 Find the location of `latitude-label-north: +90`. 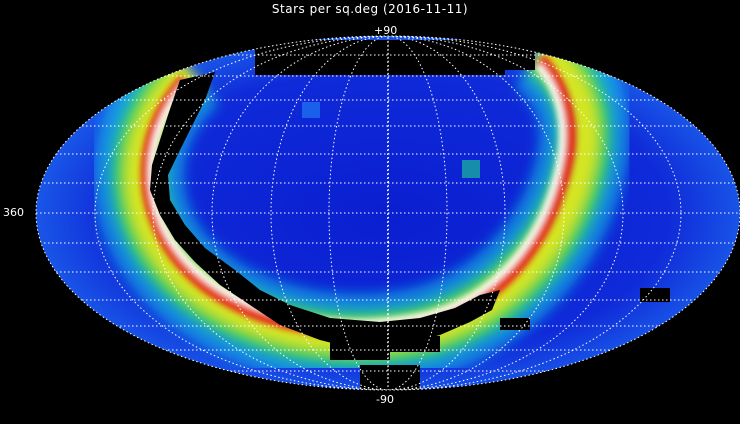

latitude-label-north: +90 is located at coordinates (386, 30).